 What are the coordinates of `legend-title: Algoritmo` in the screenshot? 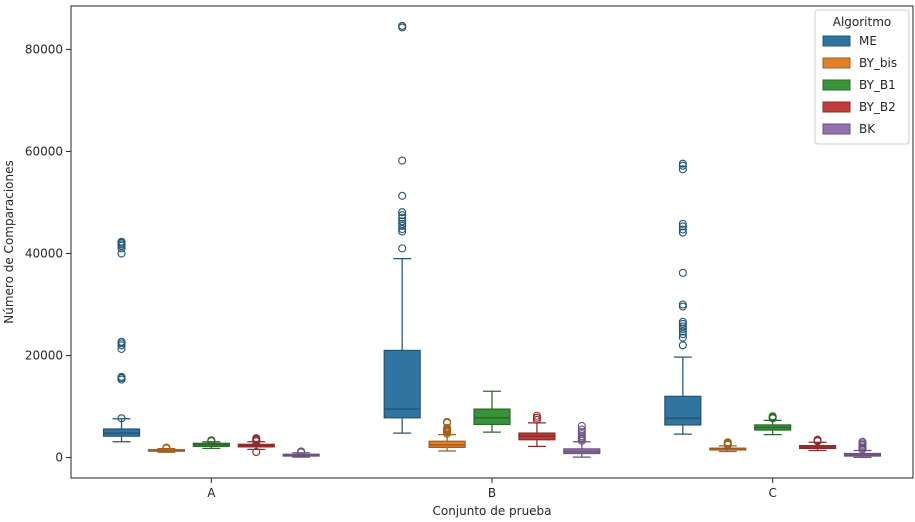 It's located at (862, 22).